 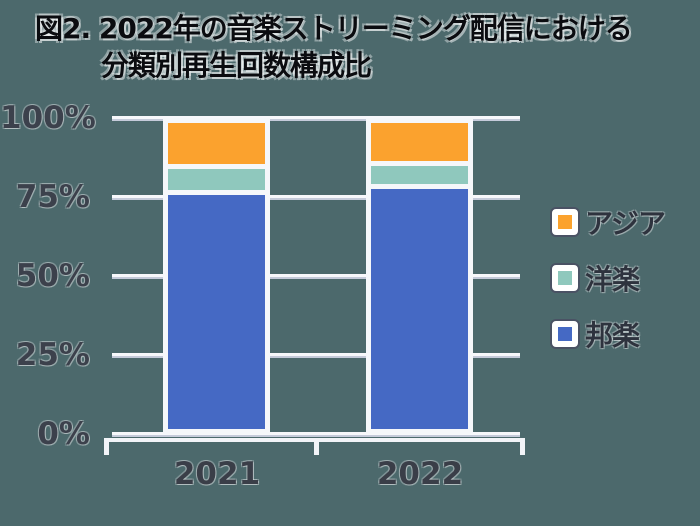 I want to click on legend-item-yogaku: 洋楽, so click(x=607, y=279).